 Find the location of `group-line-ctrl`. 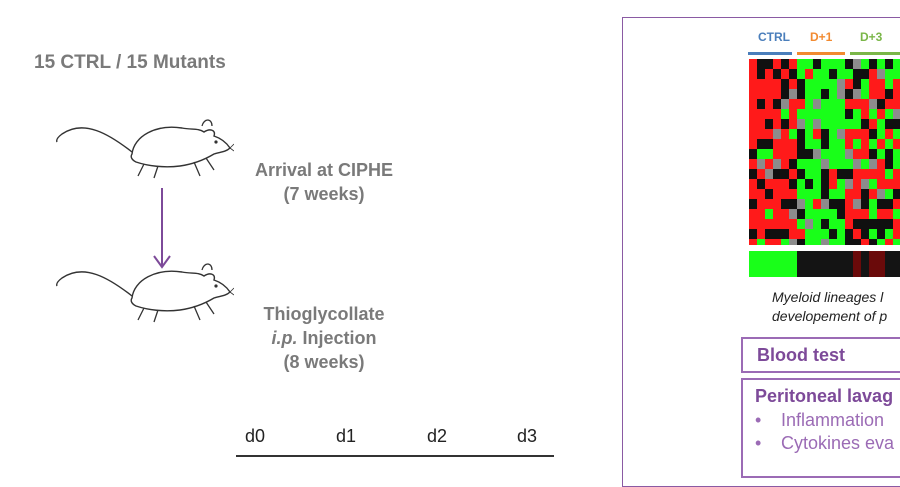

group-line-ctrl is located at coordinates (770, 53).